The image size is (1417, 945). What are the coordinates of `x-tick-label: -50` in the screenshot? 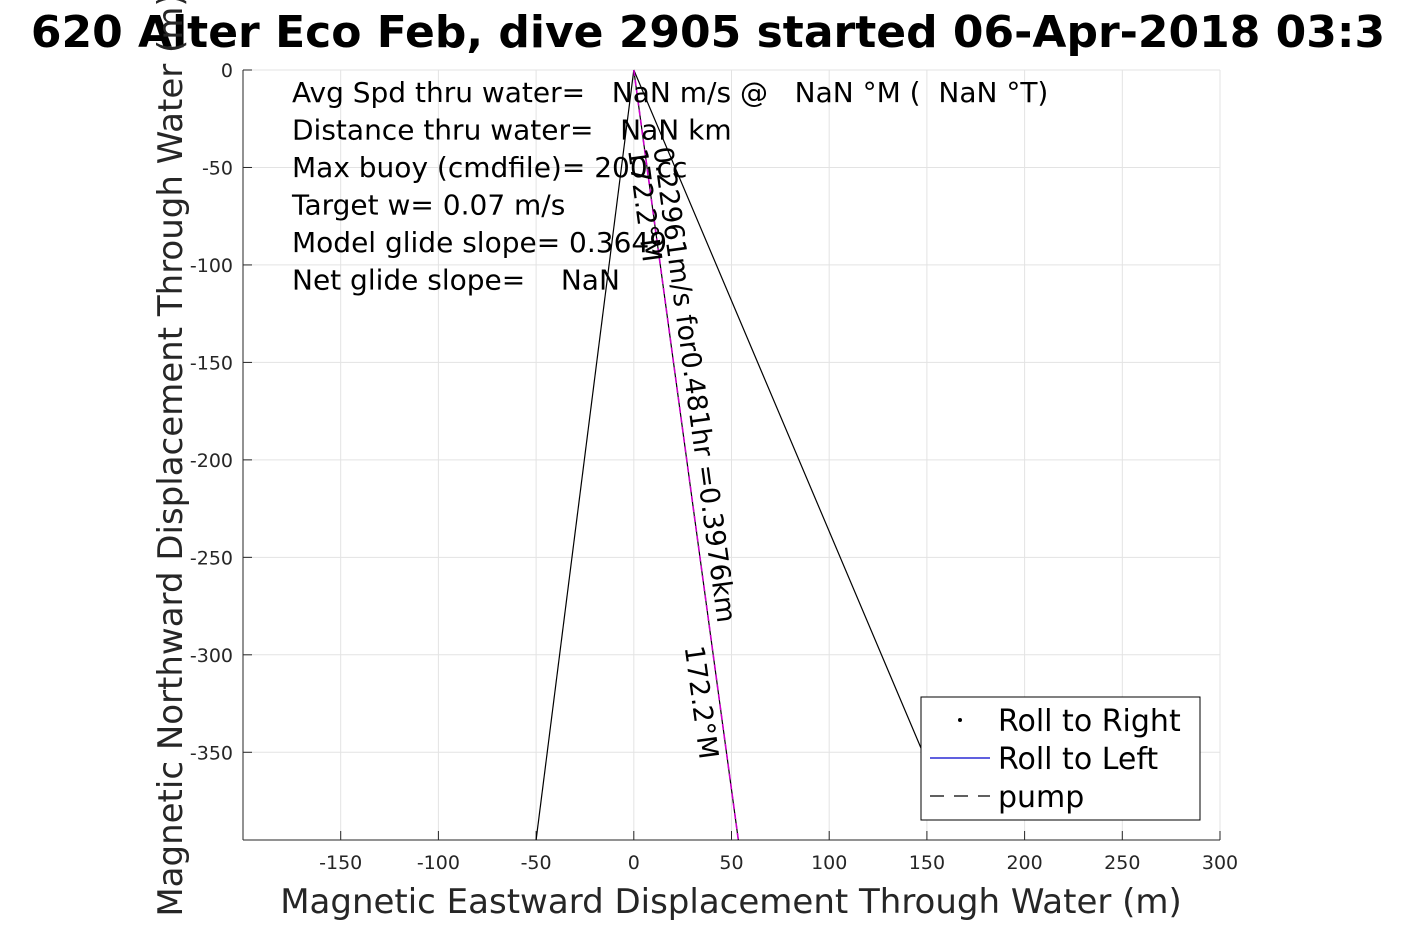 It's located at (536, 863).